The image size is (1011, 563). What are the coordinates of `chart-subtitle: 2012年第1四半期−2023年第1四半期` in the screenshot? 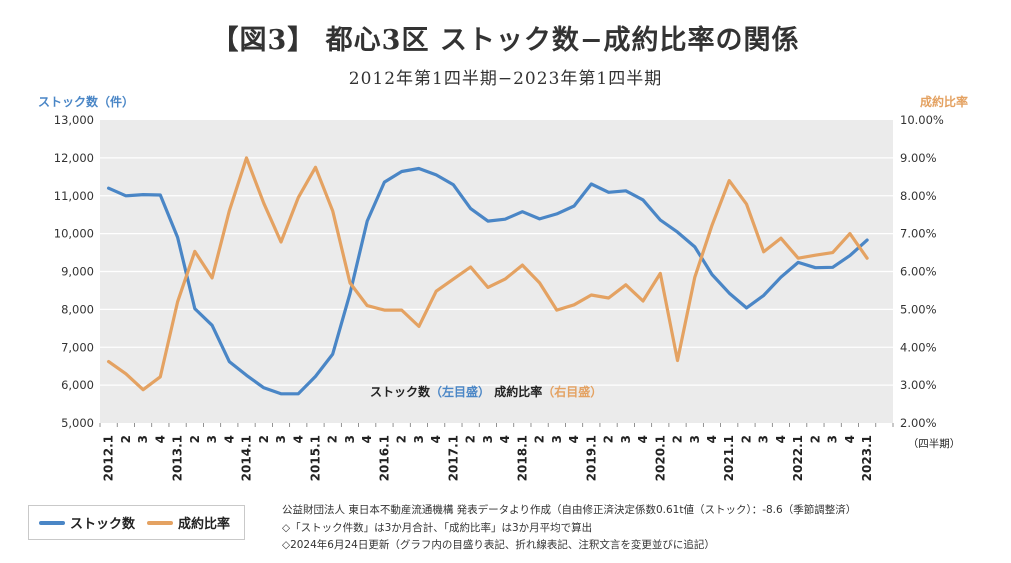 It's located at (505, 79).